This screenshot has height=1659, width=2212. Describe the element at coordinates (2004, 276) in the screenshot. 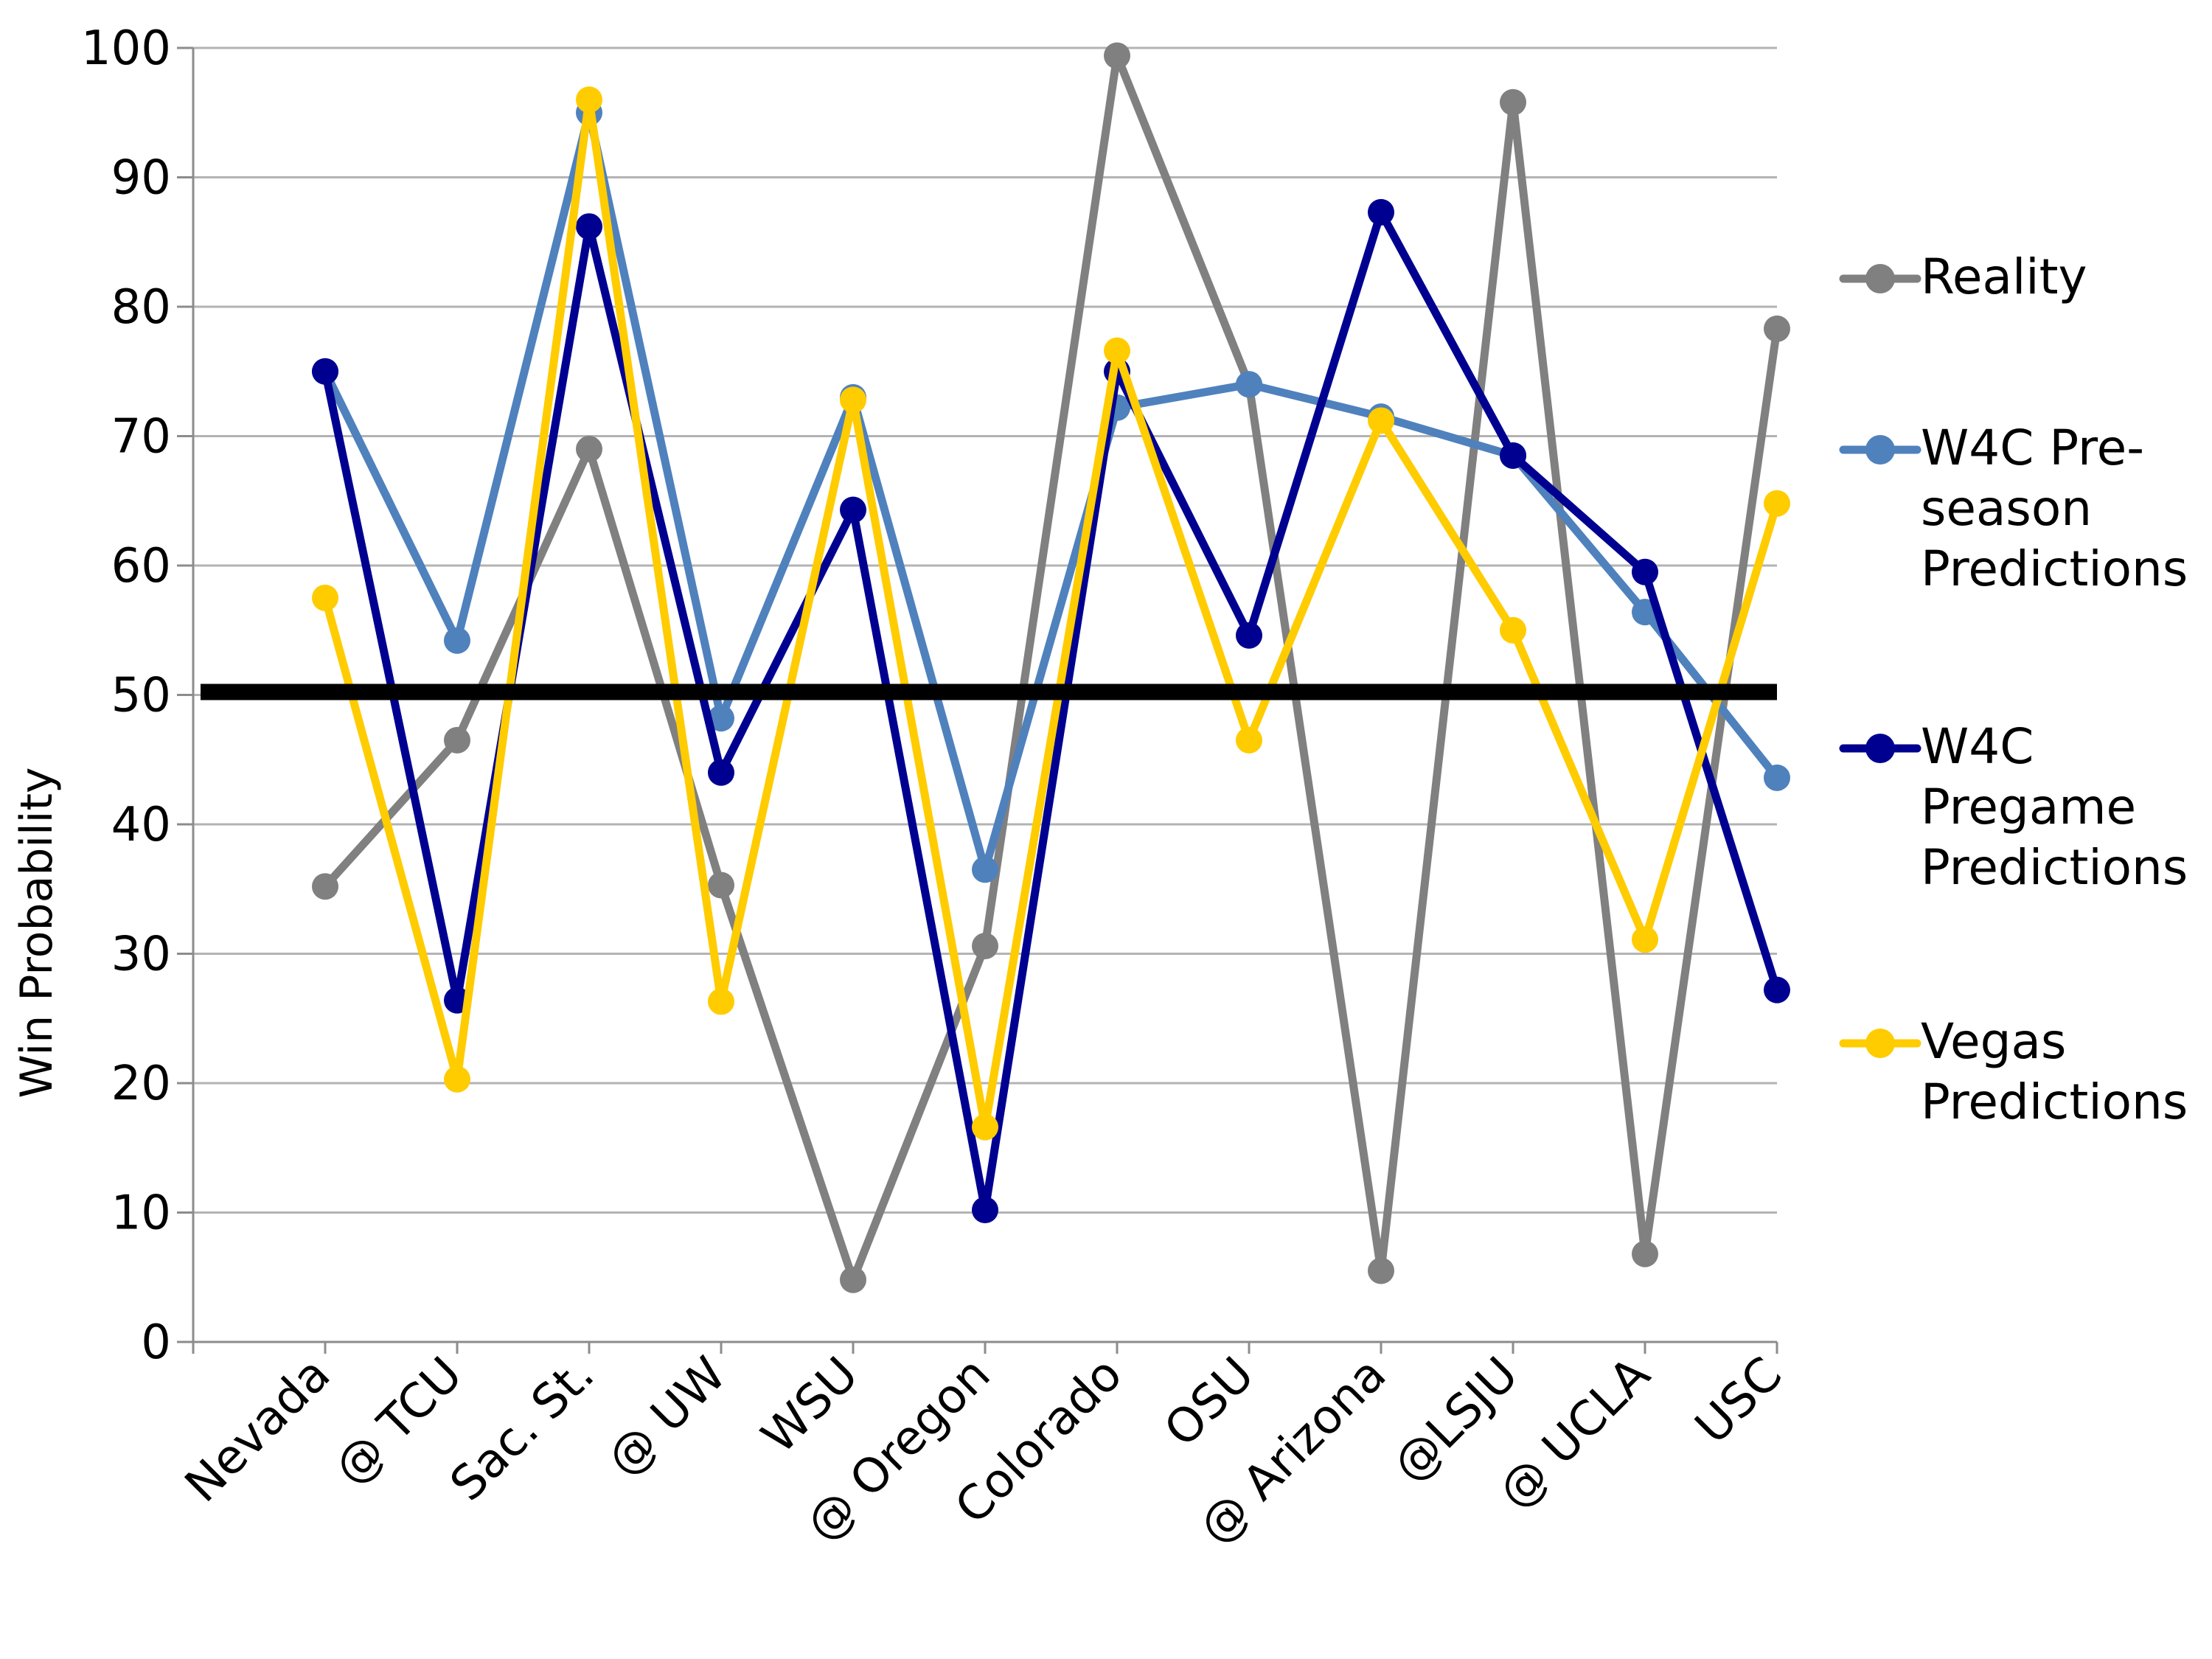

I see `legend-label: Reality` at that location.